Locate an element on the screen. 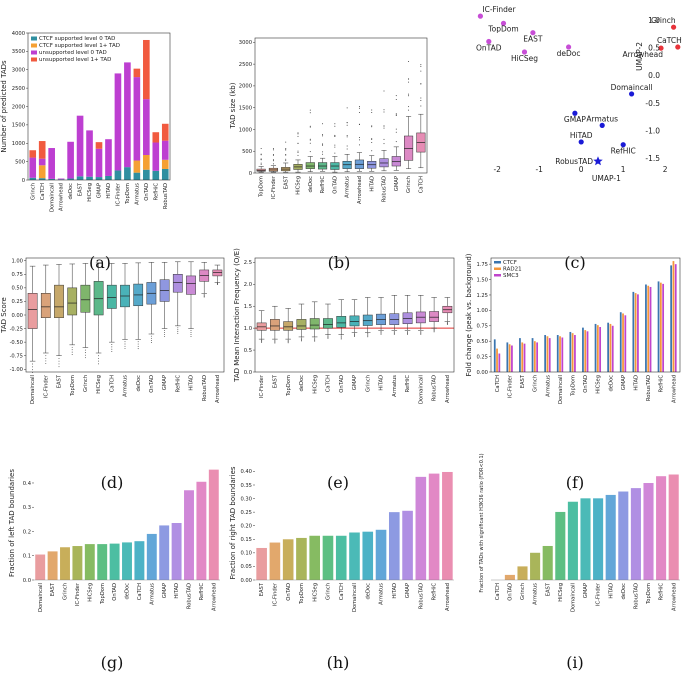 The image size is (685, 675). panel-b-xtick-label: deDoc is located at coordinates (311, 184).